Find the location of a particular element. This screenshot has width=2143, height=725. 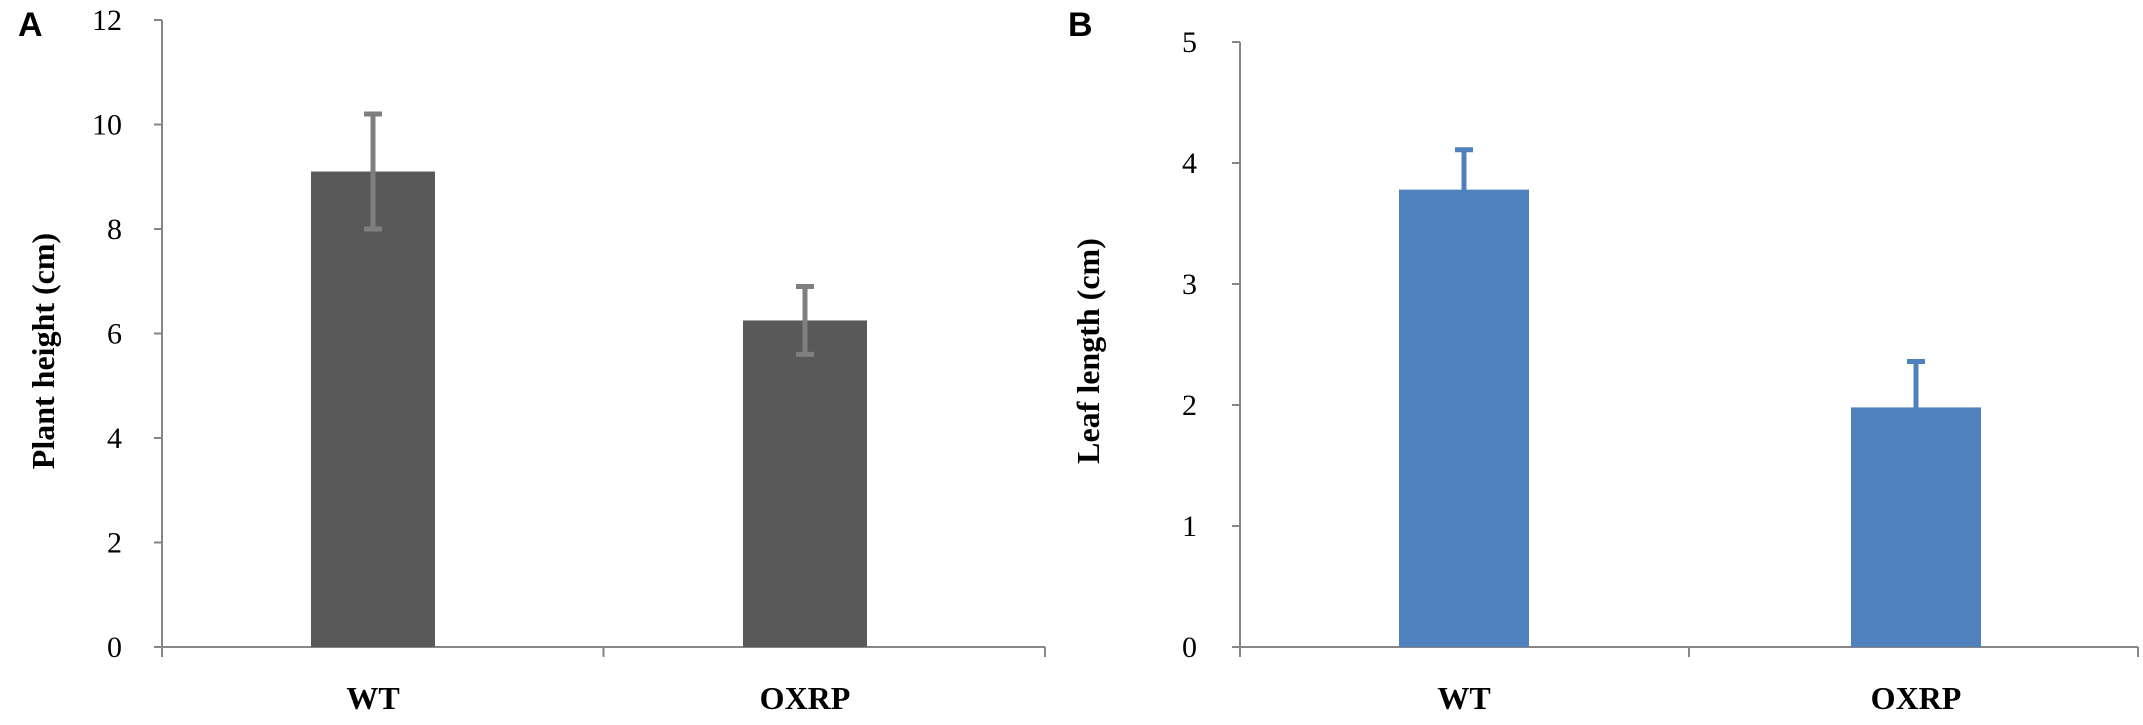

y-tick-label-b: 3 is located at coordinates (1189, 284).